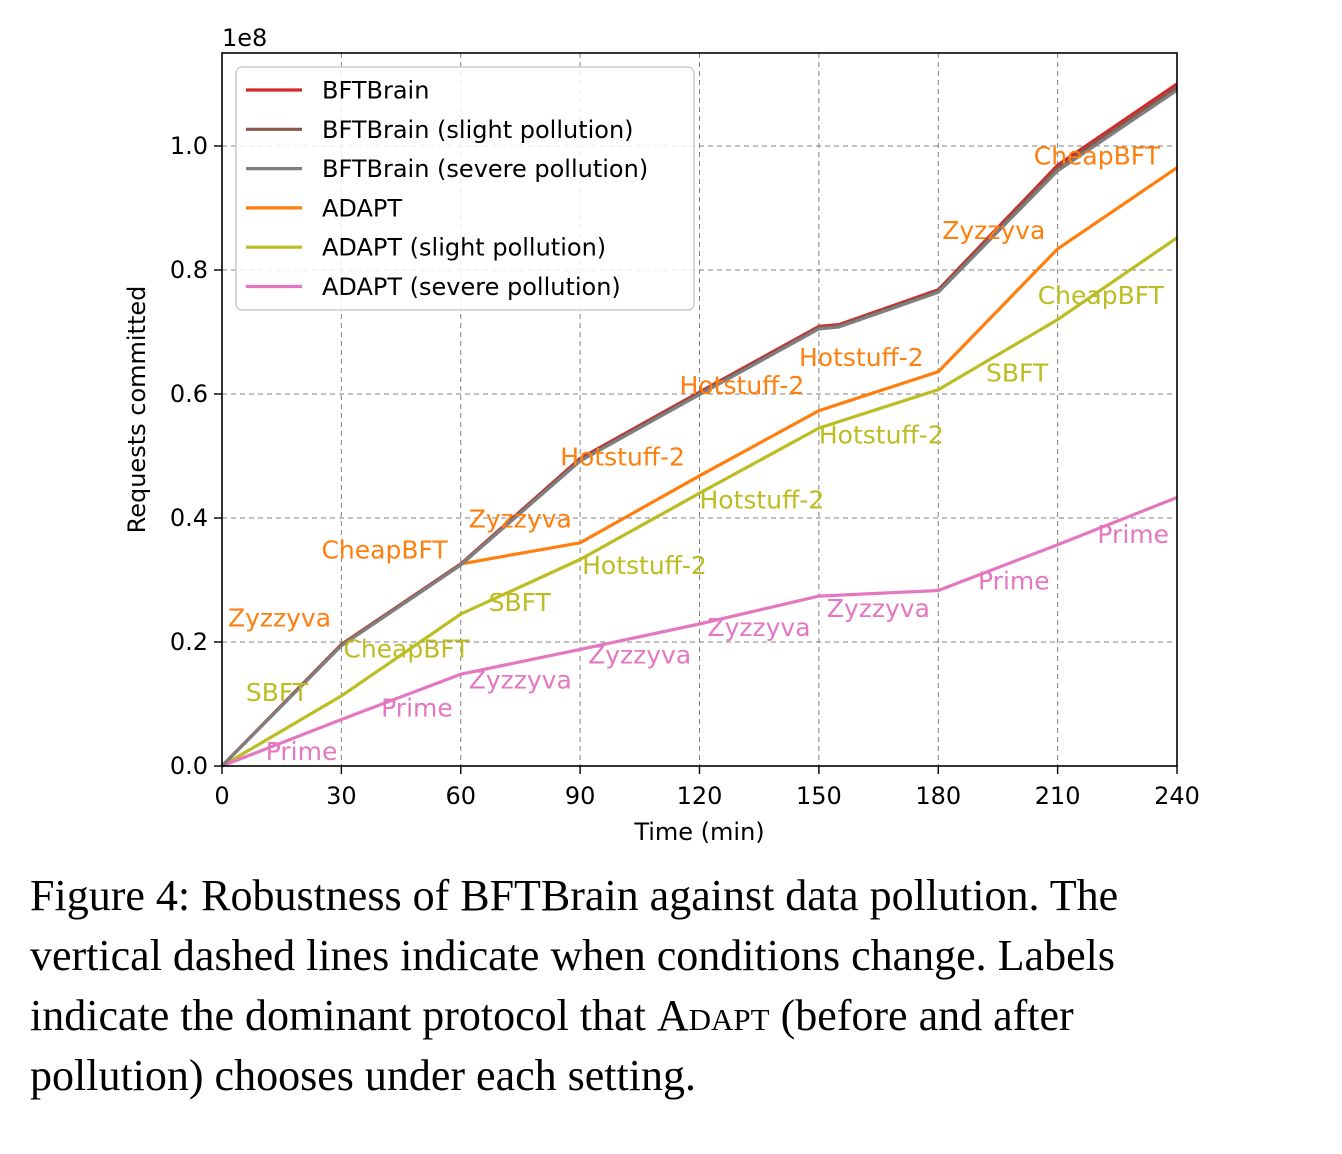 The height and width of the screenshot is (1154, 1342). Describe the element at coordinates (819, 796) in the screenshot. I see `x-tick-label: 150` at that location.